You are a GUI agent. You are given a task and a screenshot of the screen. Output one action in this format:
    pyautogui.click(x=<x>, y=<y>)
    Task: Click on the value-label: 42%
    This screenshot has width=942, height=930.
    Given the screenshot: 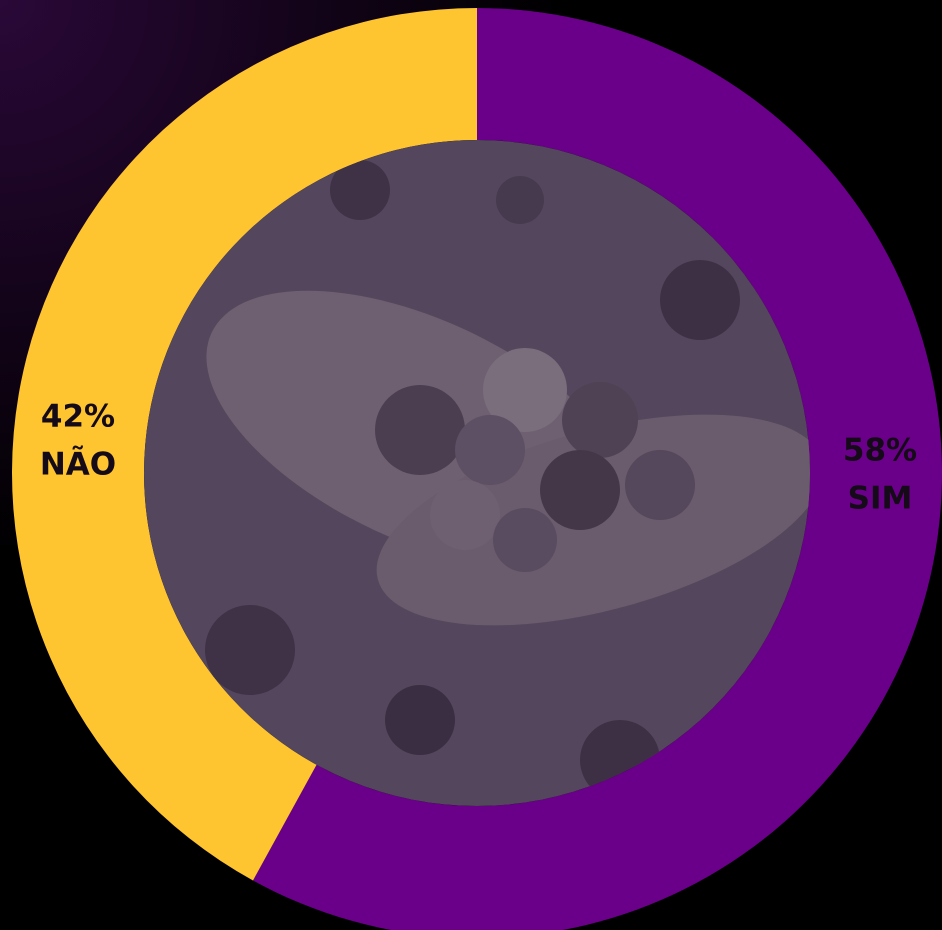 What is the action you would take?
    pyautogui.click(x=78, y=417)
    